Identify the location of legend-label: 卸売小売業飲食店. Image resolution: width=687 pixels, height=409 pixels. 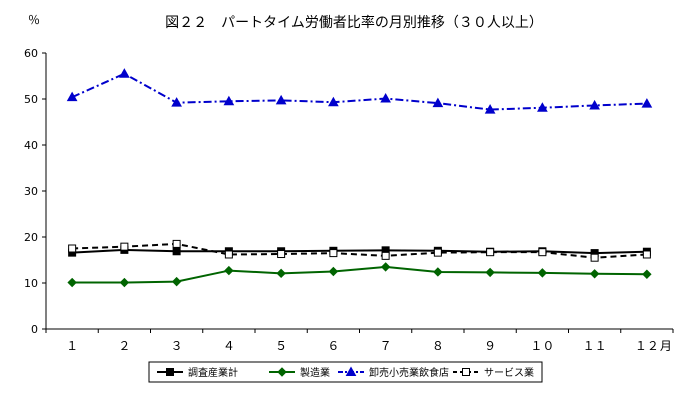
(409, 372).